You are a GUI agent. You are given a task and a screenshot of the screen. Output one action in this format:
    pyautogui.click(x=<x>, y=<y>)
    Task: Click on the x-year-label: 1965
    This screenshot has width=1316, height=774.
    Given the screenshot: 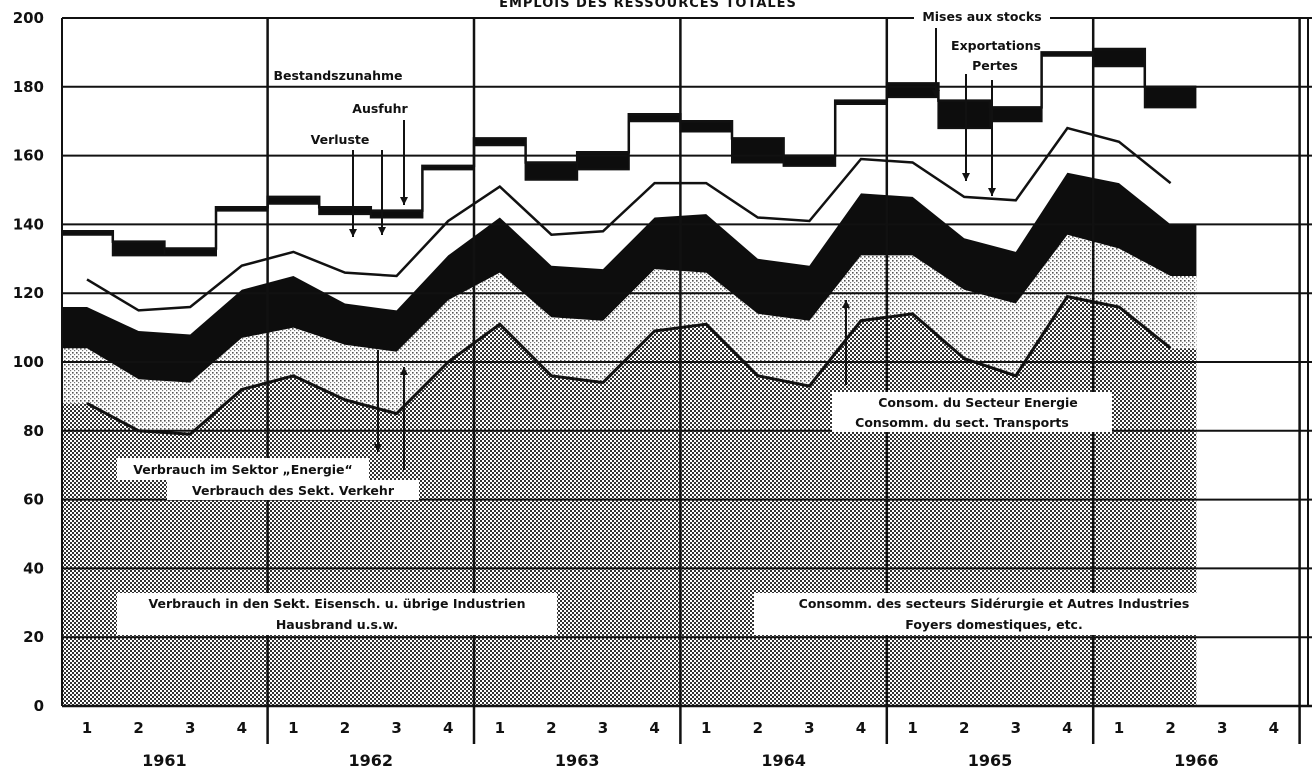 What is the action you would take?
    pyautogui.click(x=990, y=760)
    